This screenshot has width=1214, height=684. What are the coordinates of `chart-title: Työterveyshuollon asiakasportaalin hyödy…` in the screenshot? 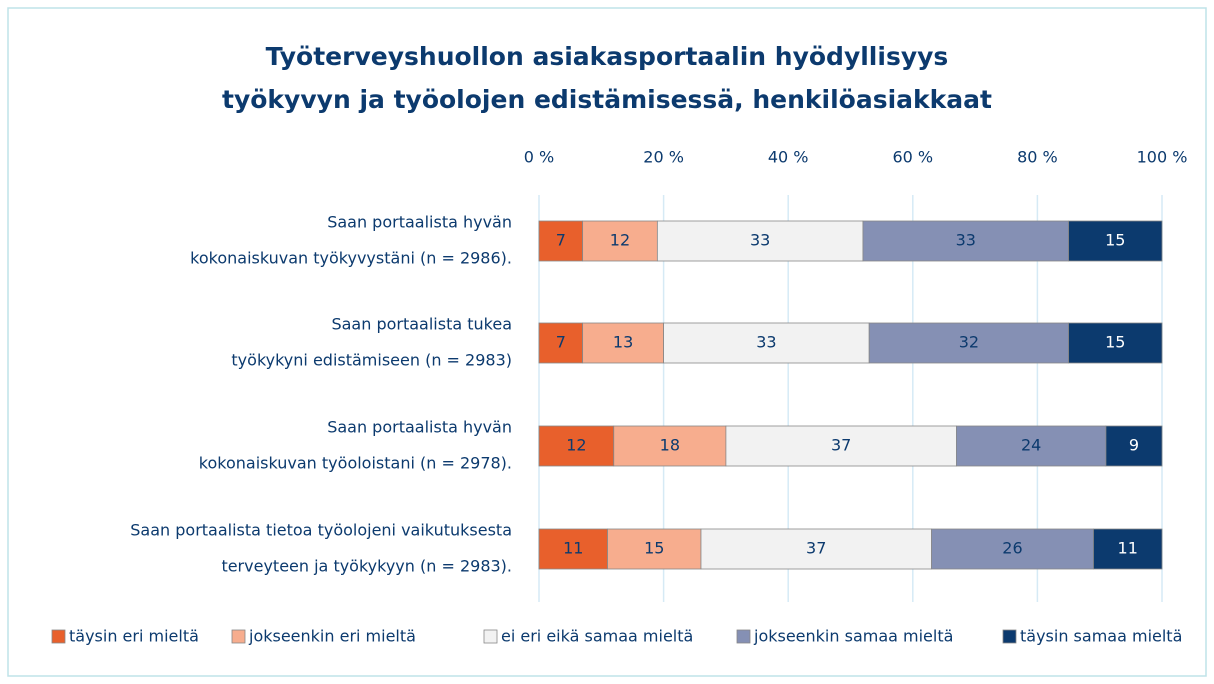 It's located at (607, 56).